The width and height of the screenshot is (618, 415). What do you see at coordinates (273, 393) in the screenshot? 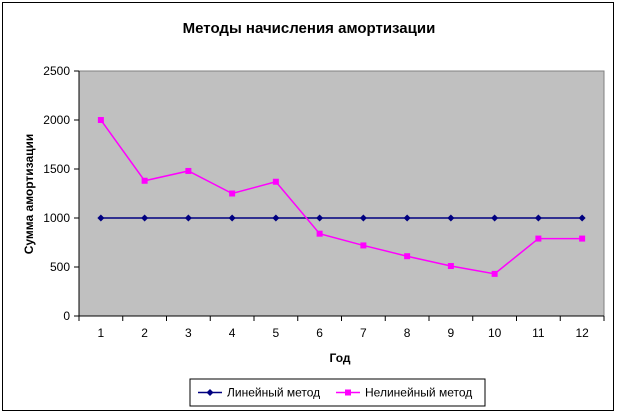
I see `legend-label: Линейный метод` at bounding box center [273, 393].